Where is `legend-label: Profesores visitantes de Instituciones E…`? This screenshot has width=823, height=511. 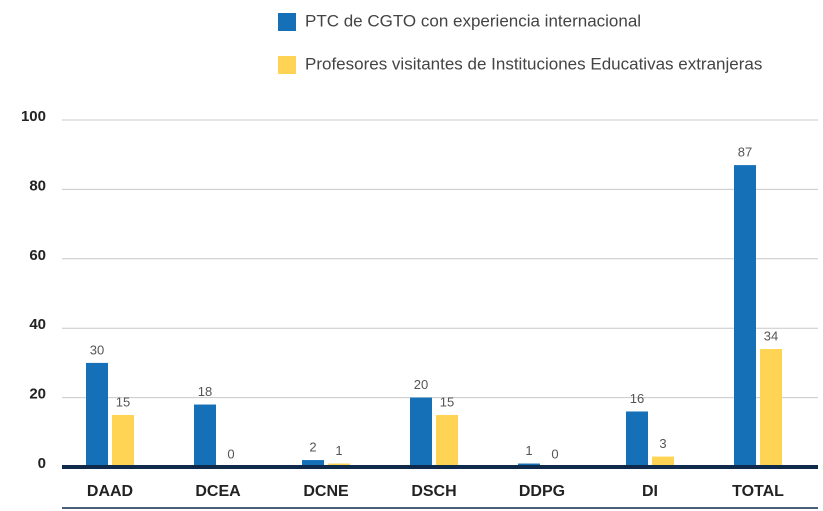 legend-label: Profesores visitantes de Instituciones E… is located at coordinates (533, 63).